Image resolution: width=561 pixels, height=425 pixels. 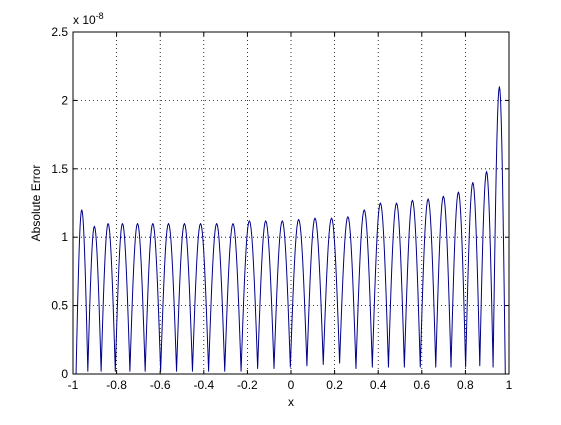 I want to click on y-tick-label: 2, so click(x=64, y=100).